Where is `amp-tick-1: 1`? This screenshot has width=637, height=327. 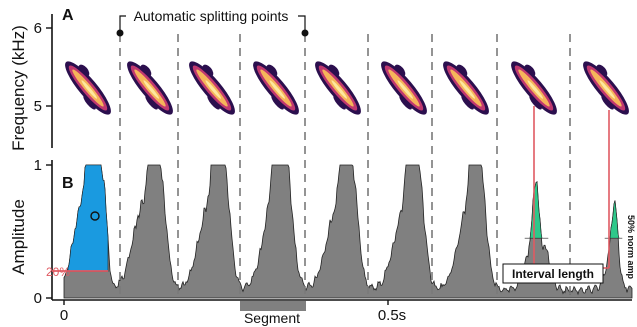 amp-tick-1: 1 is located at coordinates (38, 165).